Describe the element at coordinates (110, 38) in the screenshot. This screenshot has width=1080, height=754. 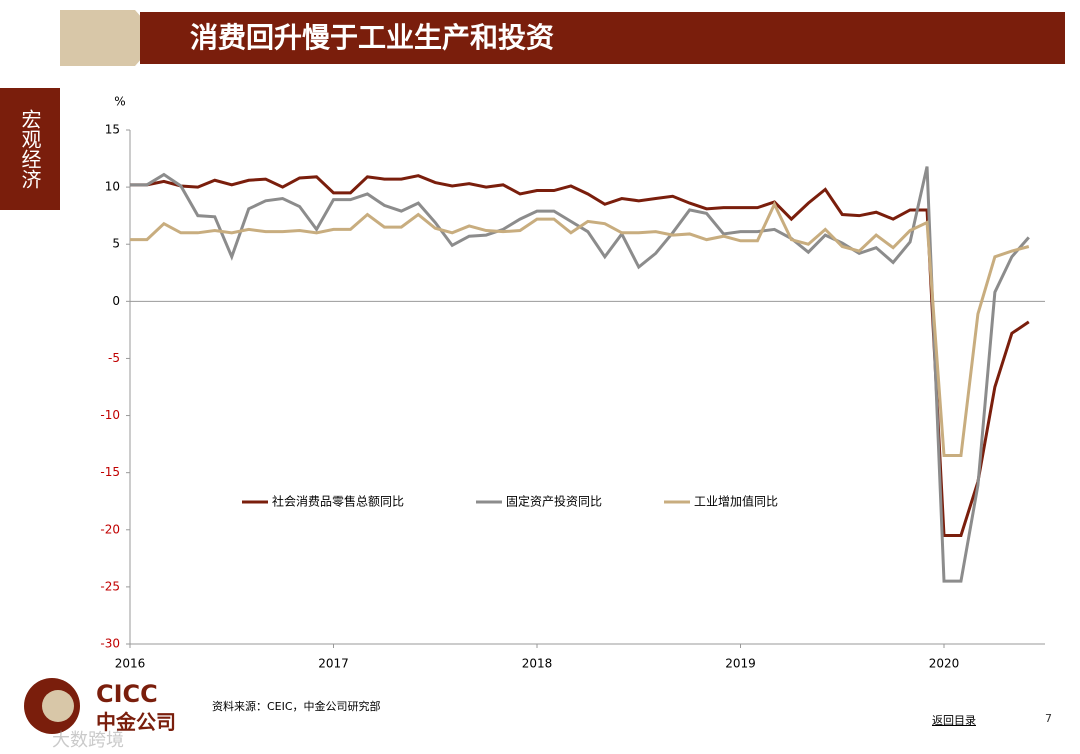
I see `header-arrow` at that location.